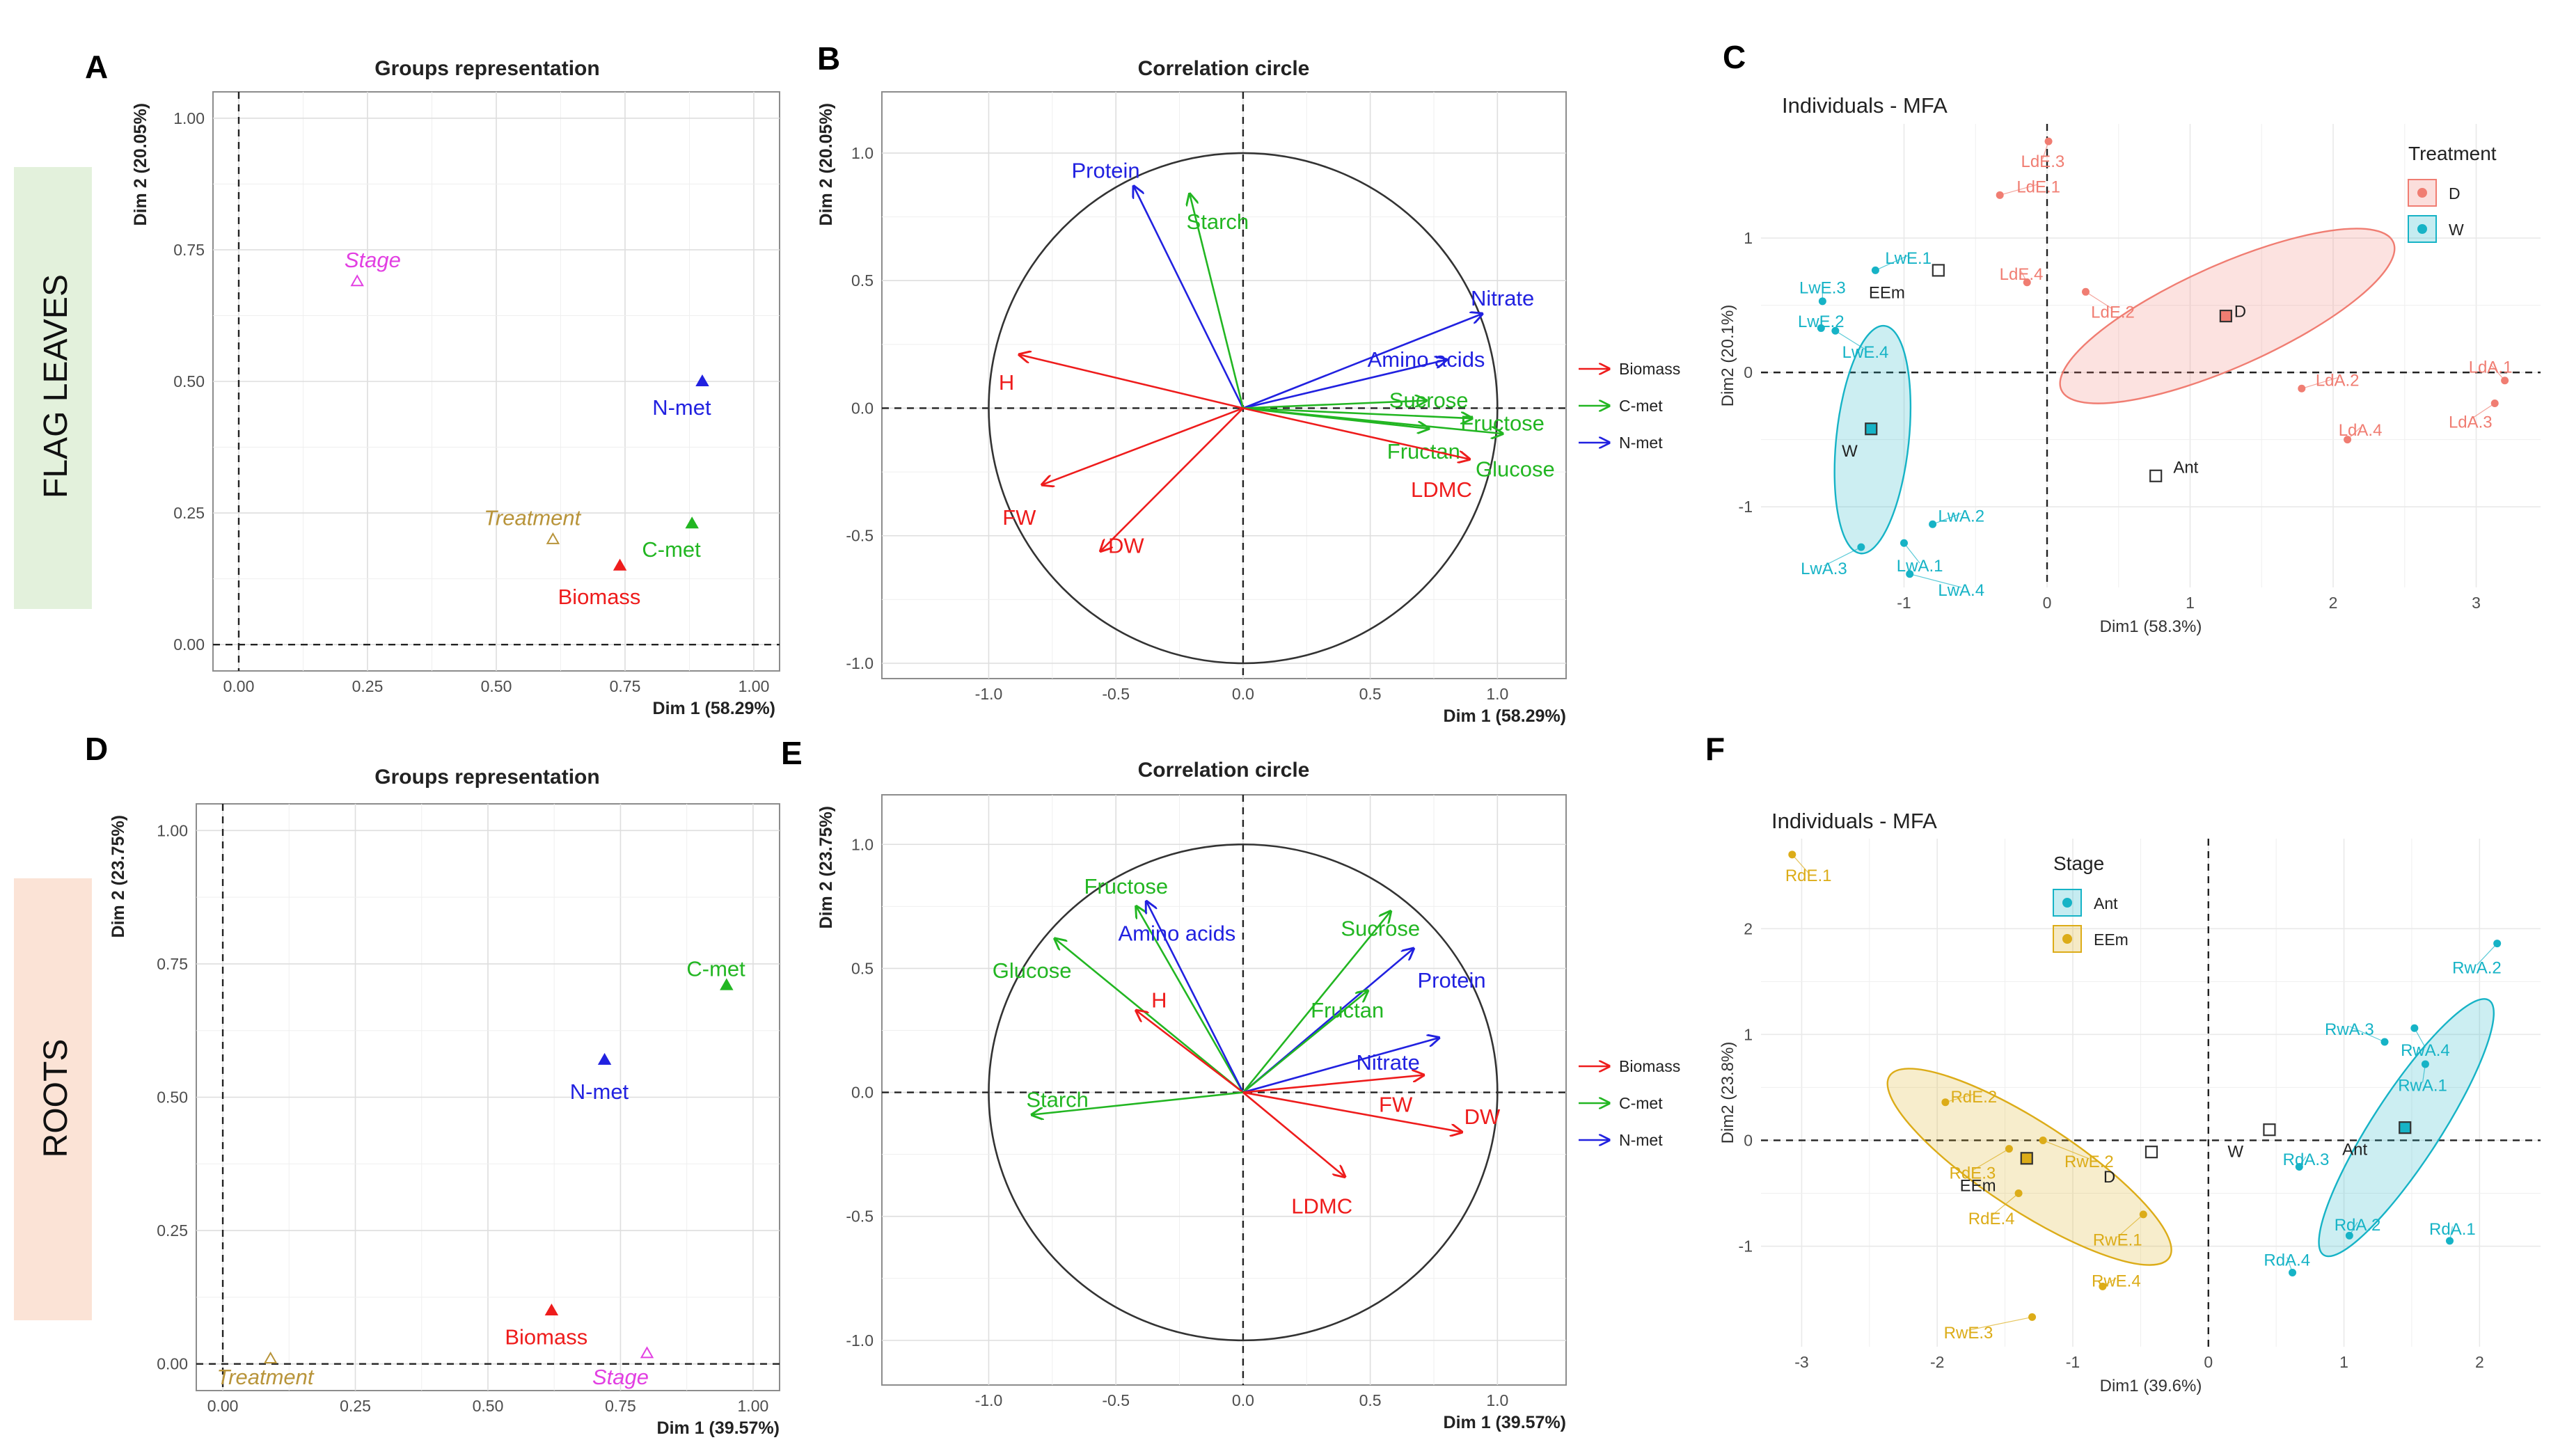 The width and height of the screenshot is (2551, 1456). I want to click on vector-label-h: H, so click(1159, 1000).